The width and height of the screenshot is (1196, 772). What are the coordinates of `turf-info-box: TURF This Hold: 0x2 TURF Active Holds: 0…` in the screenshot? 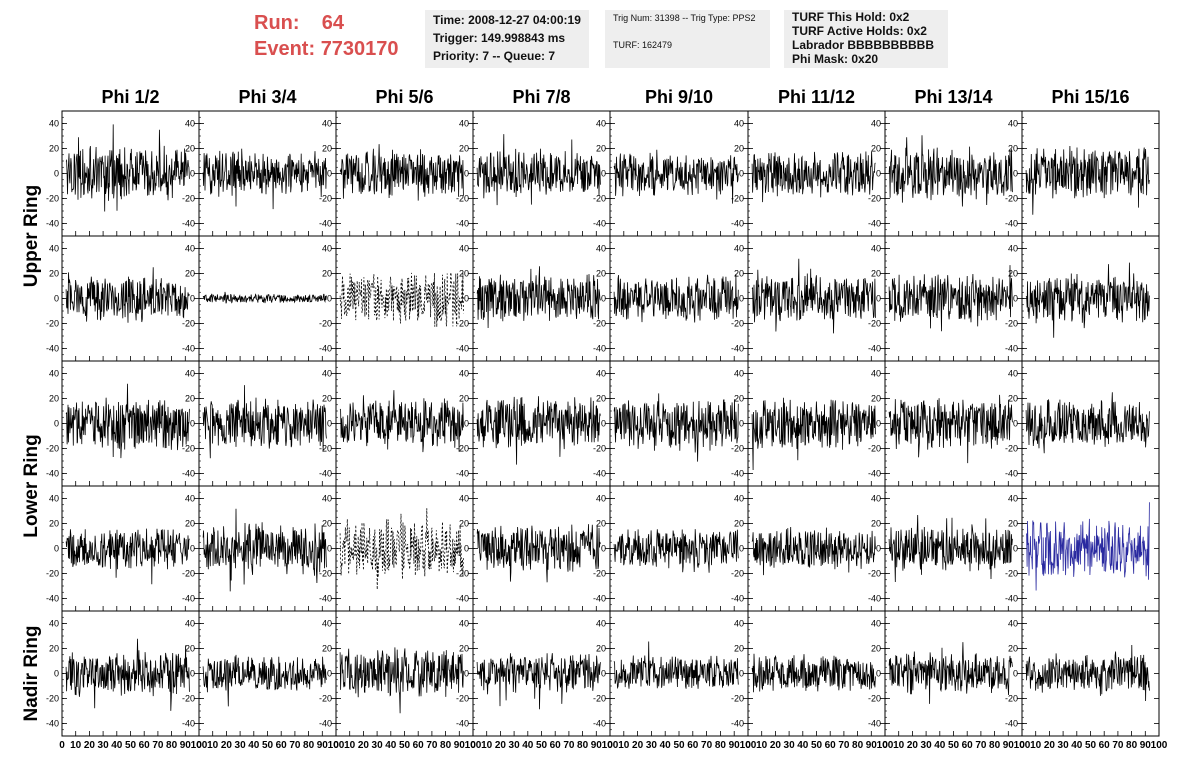 It's located at (866, 39).